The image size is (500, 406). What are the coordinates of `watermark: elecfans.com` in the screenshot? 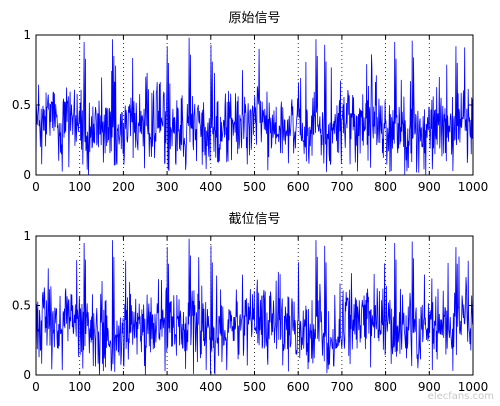 It's located at (460, 396).